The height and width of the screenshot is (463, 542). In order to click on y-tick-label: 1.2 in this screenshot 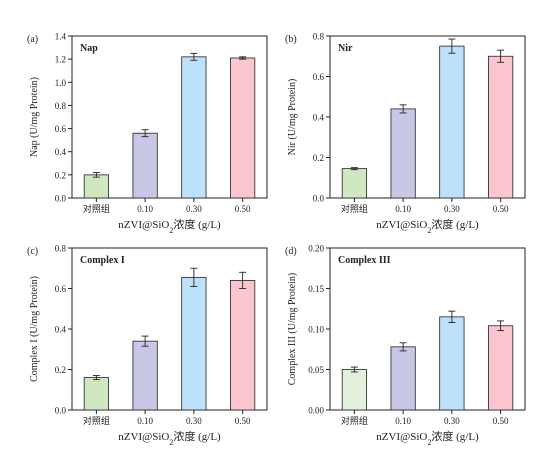, I will do `click(60, 60)`.